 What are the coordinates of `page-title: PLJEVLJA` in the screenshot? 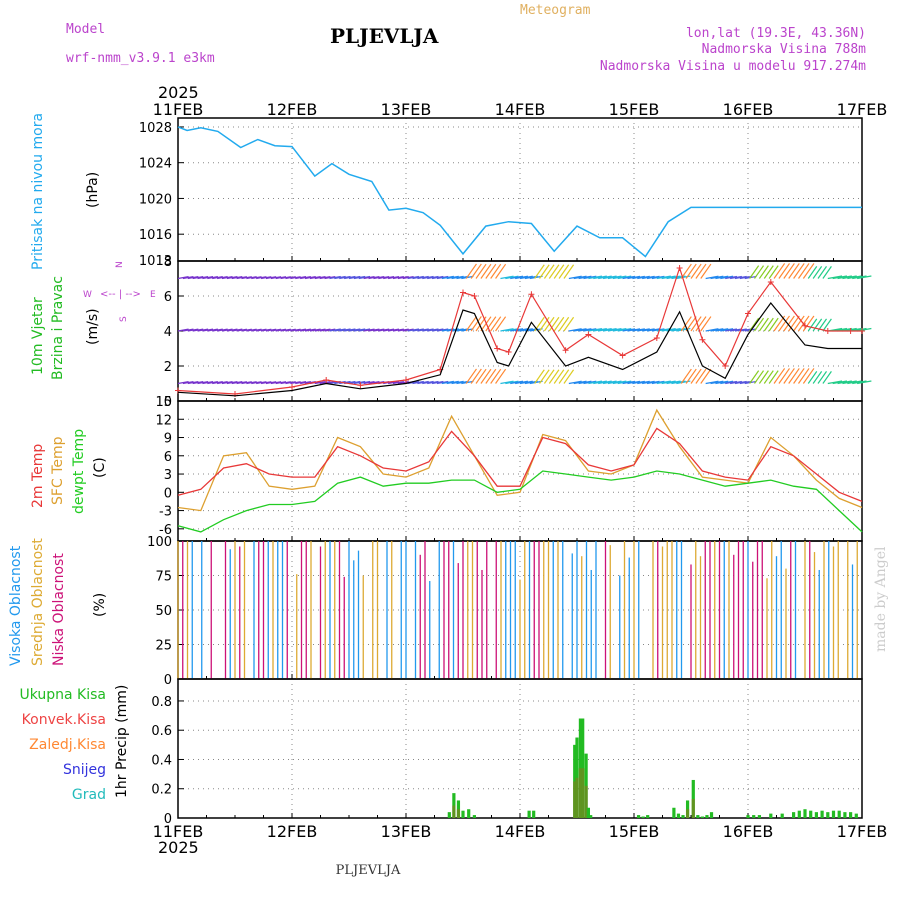 It's located at (384, 36).